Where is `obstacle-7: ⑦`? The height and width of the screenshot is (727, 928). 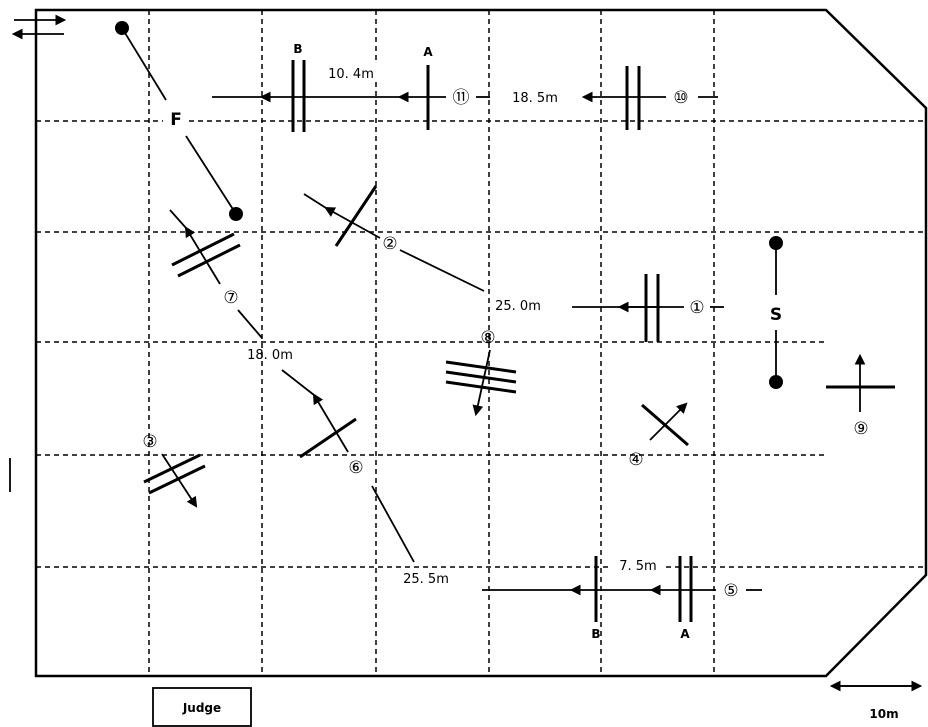
obstacle-7: ⑦ is located at coordinates (216, 274).